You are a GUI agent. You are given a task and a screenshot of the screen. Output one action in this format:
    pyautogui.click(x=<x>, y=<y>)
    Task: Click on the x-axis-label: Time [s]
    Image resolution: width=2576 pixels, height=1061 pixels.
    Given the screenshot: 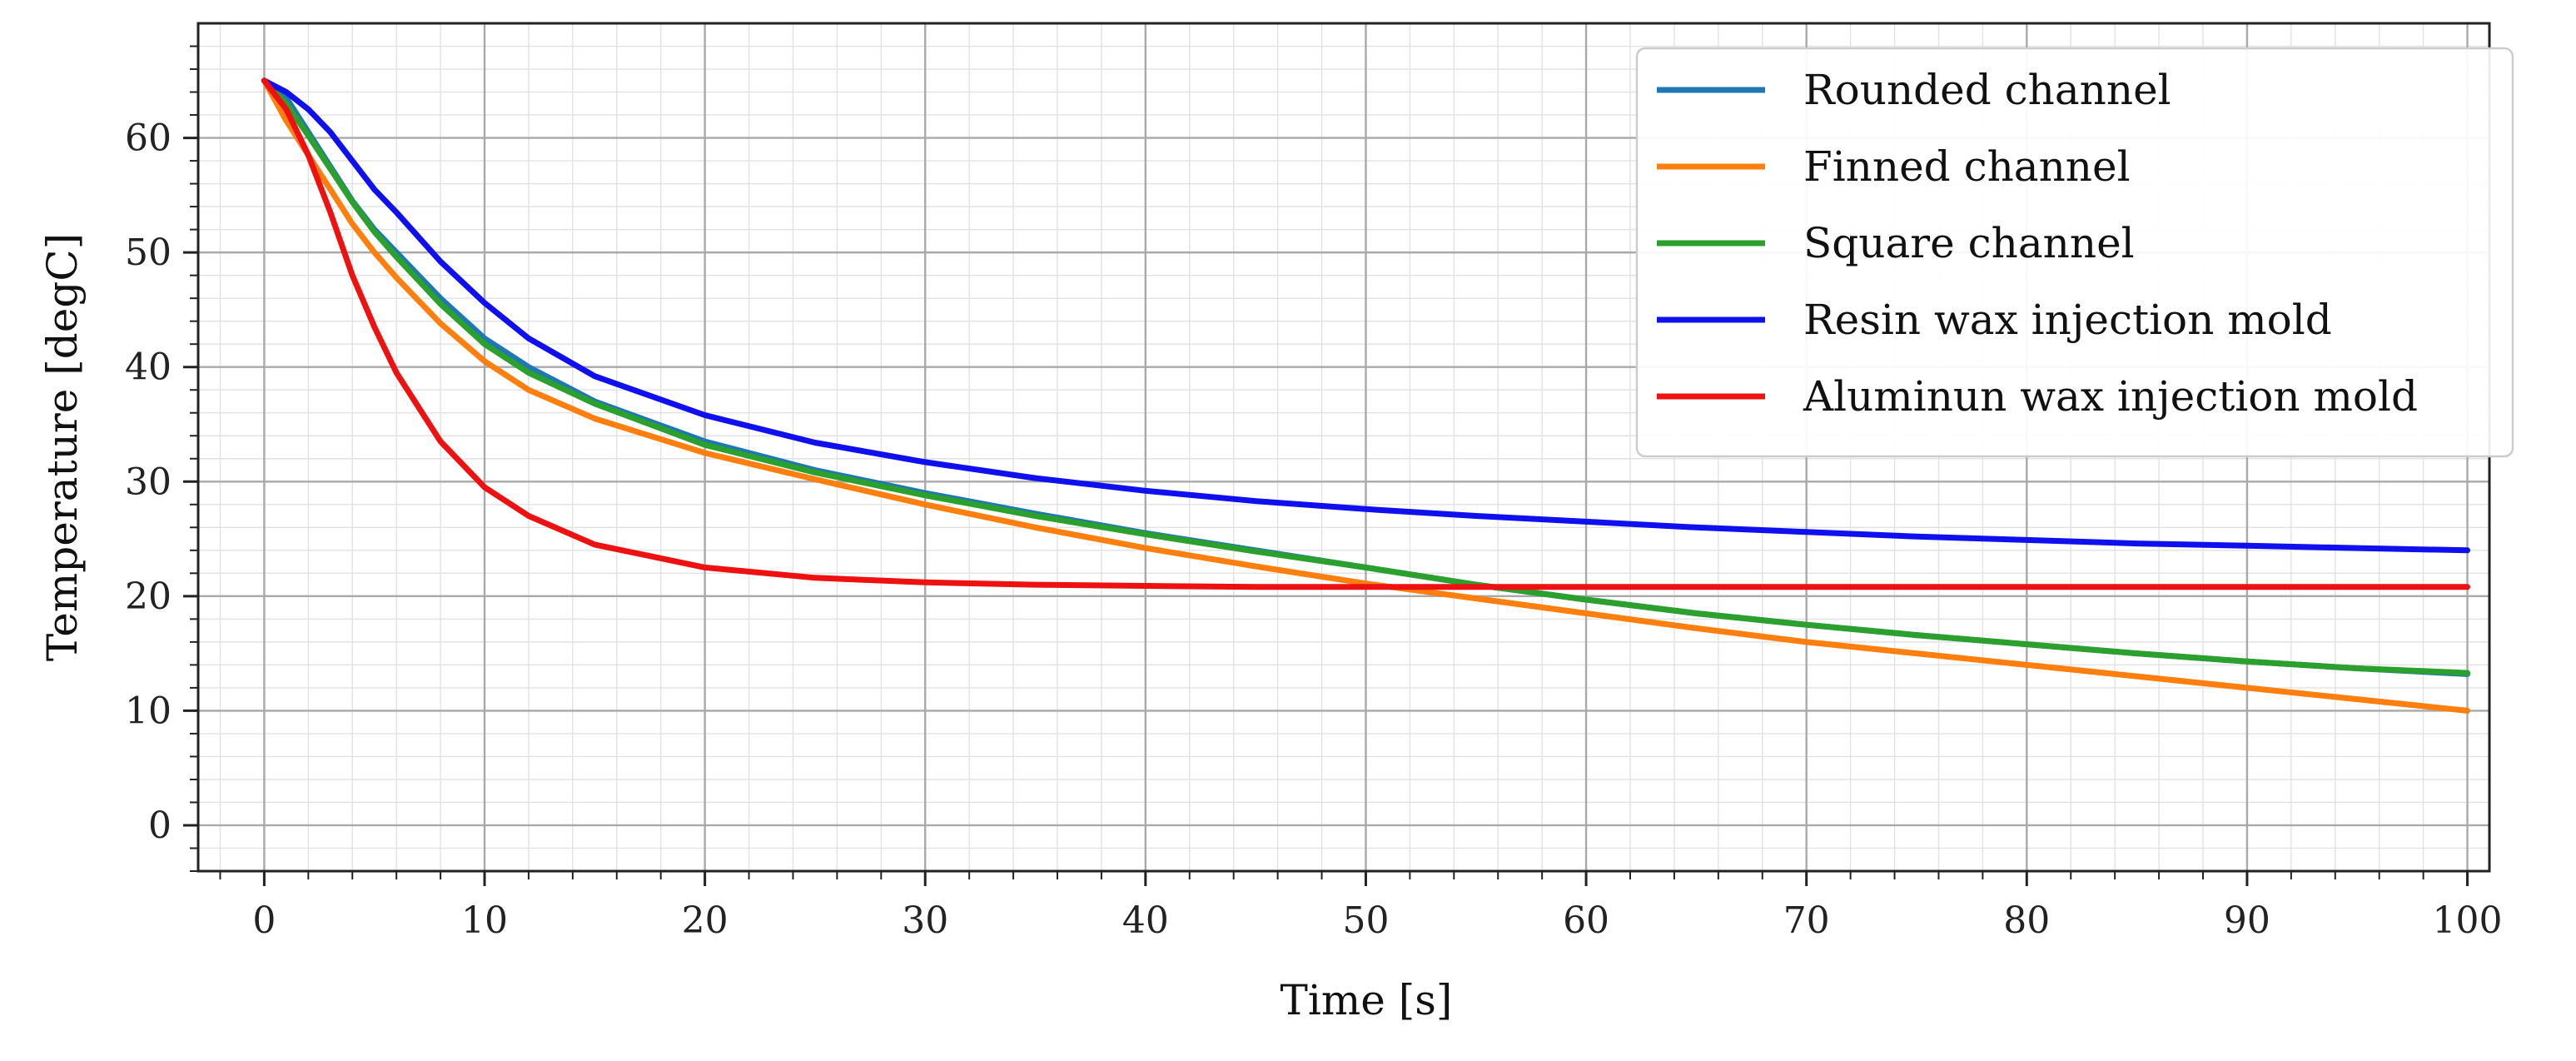 What is the action you would take?
    pyautogui.click(x=1367, y=1000)
    